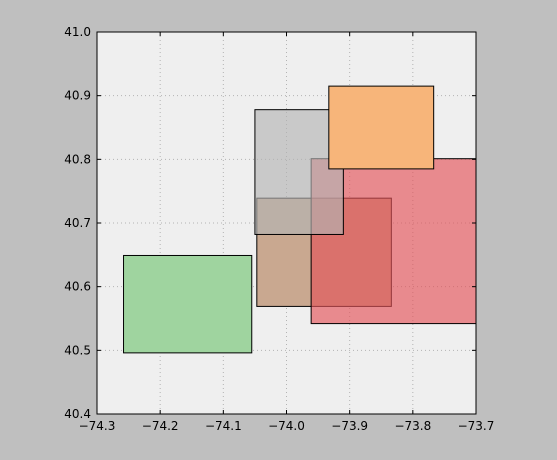  What do you see at coordinates (412, 426) in the screenshot?
I see `x-tick-label: −73.8` at bounding box center [412, 426].